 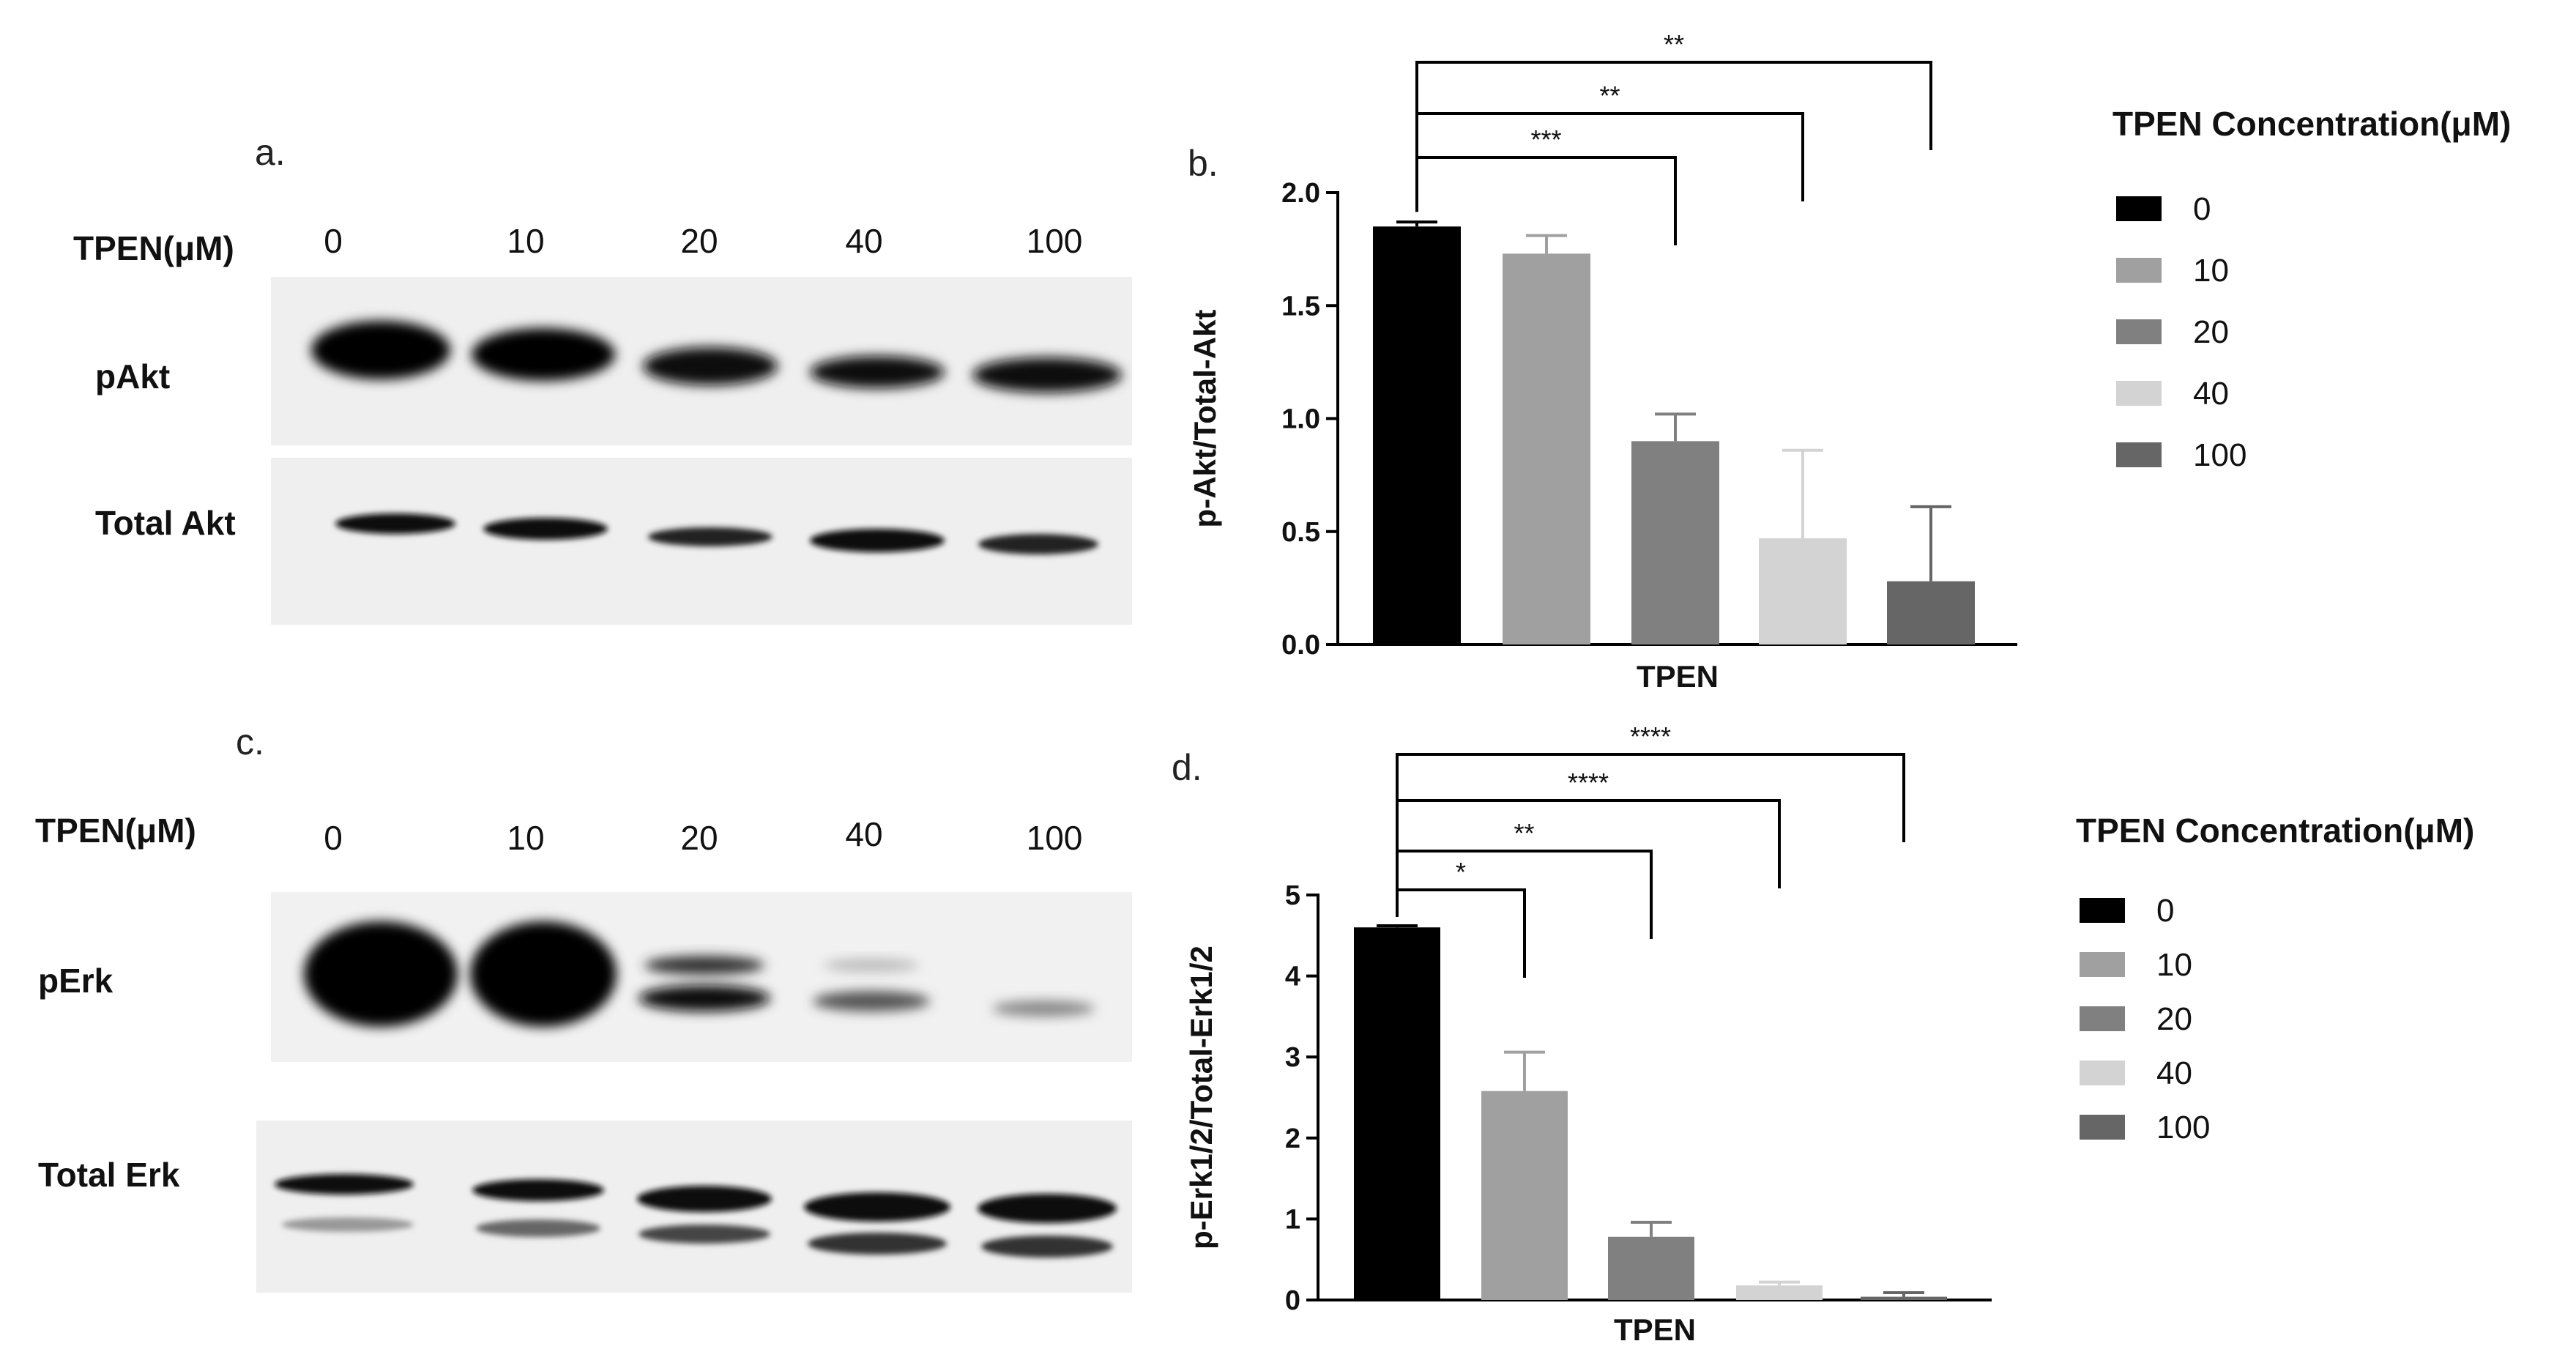 What do you see at coordinates (1292, 1300) in the screenshot?
I see `y-tick-label: 0` at bounding box center [1292, 1300].